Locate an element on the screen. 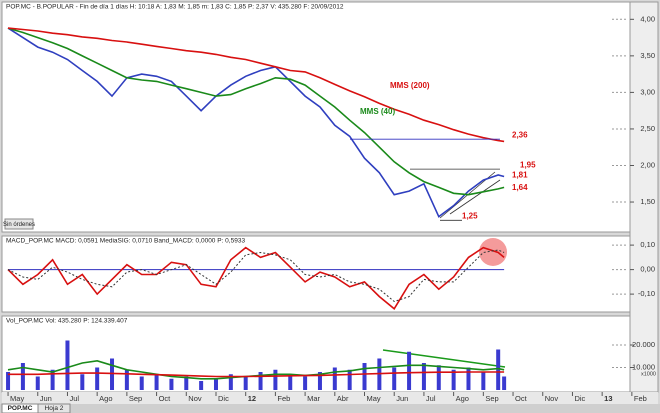 This screenshot has height=413, width=660. y-tick-label: 3,50 is located at coordinates (647, 55).